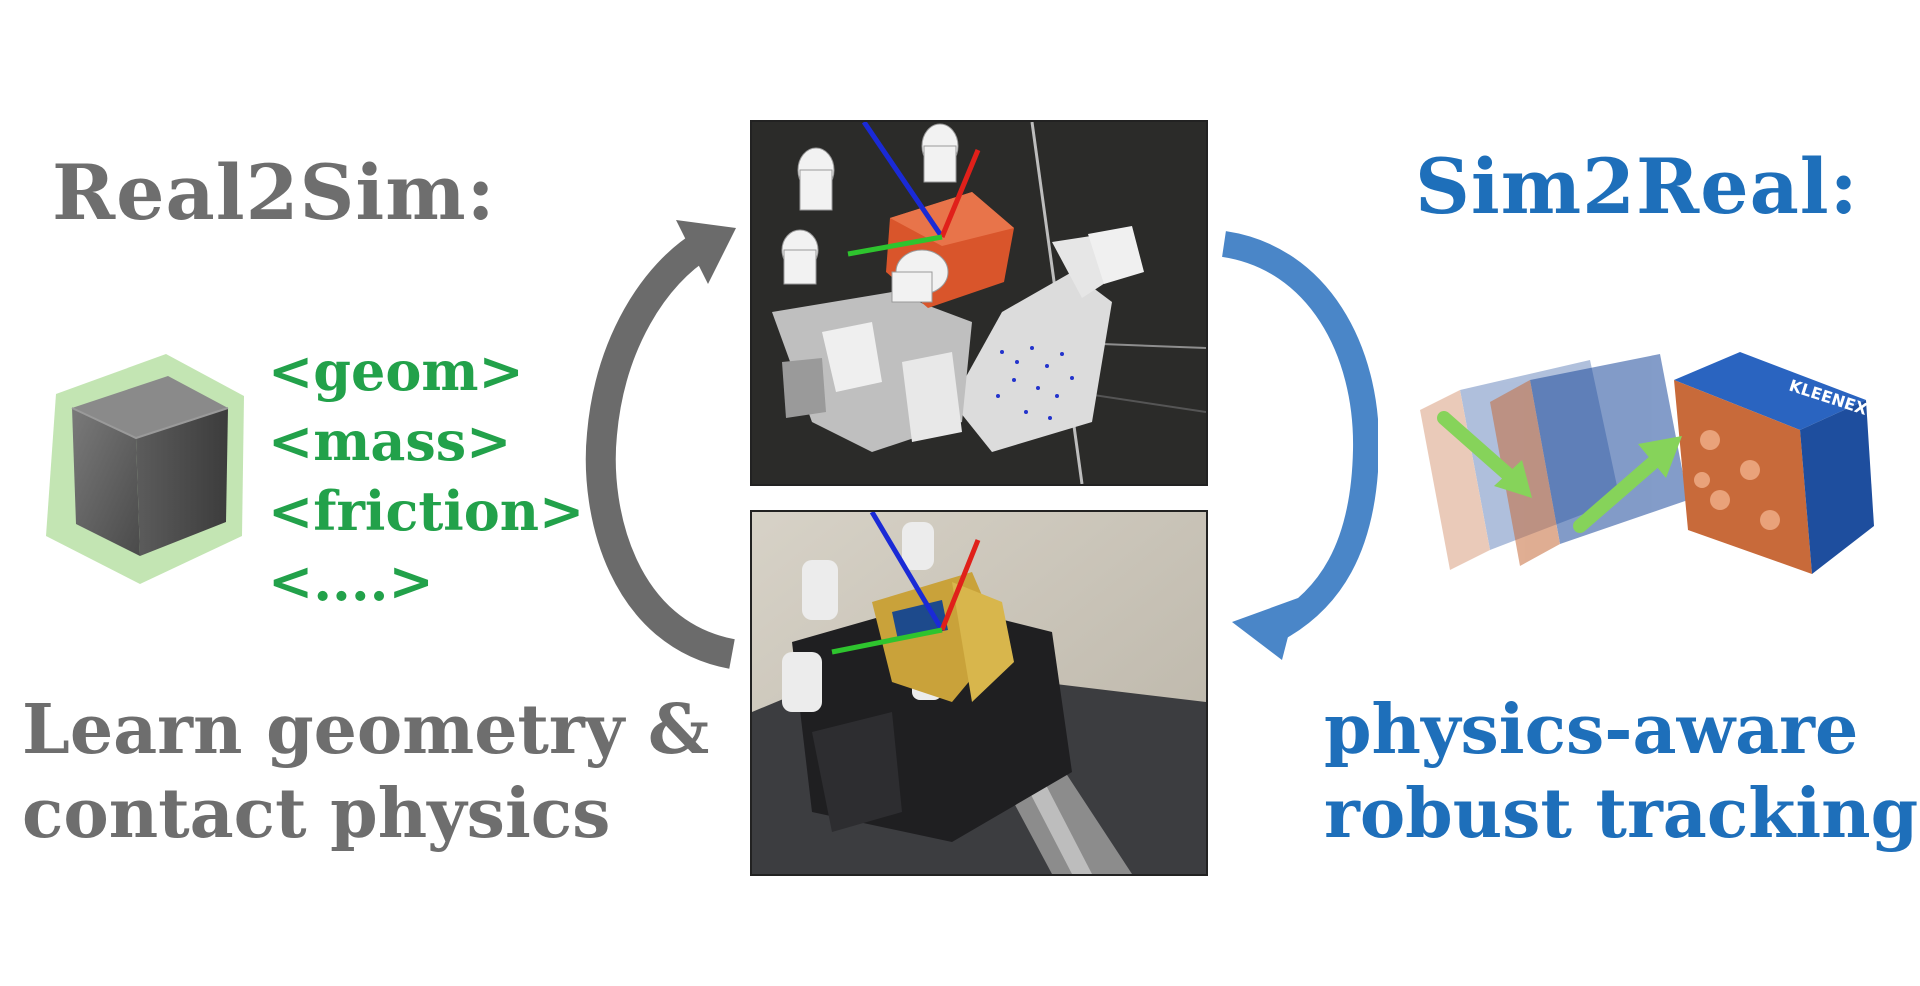 The height and width of the screenshot is (986, 1920). I want to click on sim2real-caption-line-1: physics-aware, so click(1591, 730).